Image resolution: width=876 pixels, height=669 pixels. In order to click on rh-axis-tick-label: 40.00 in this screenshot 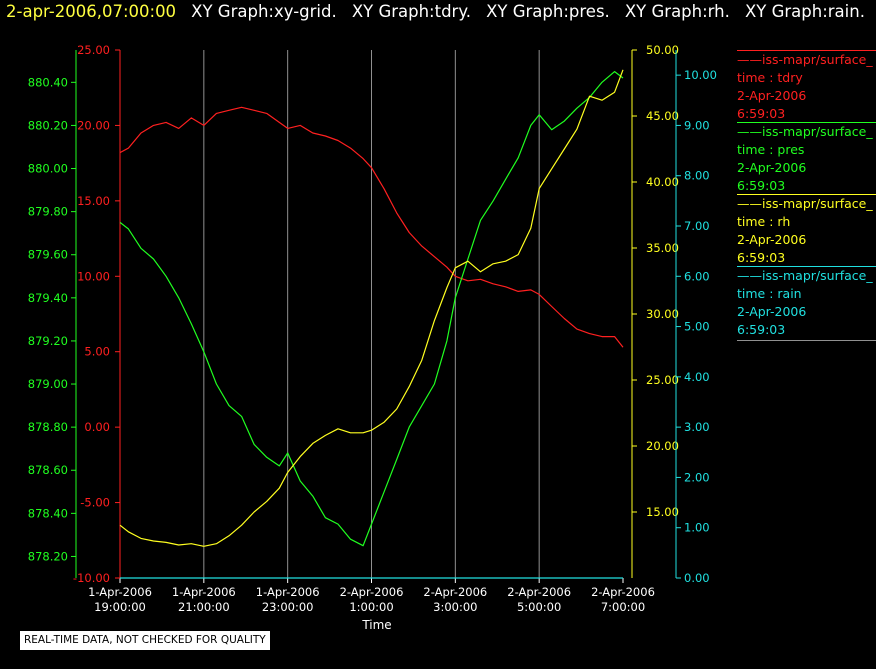, I will do `click(662, 182)`.